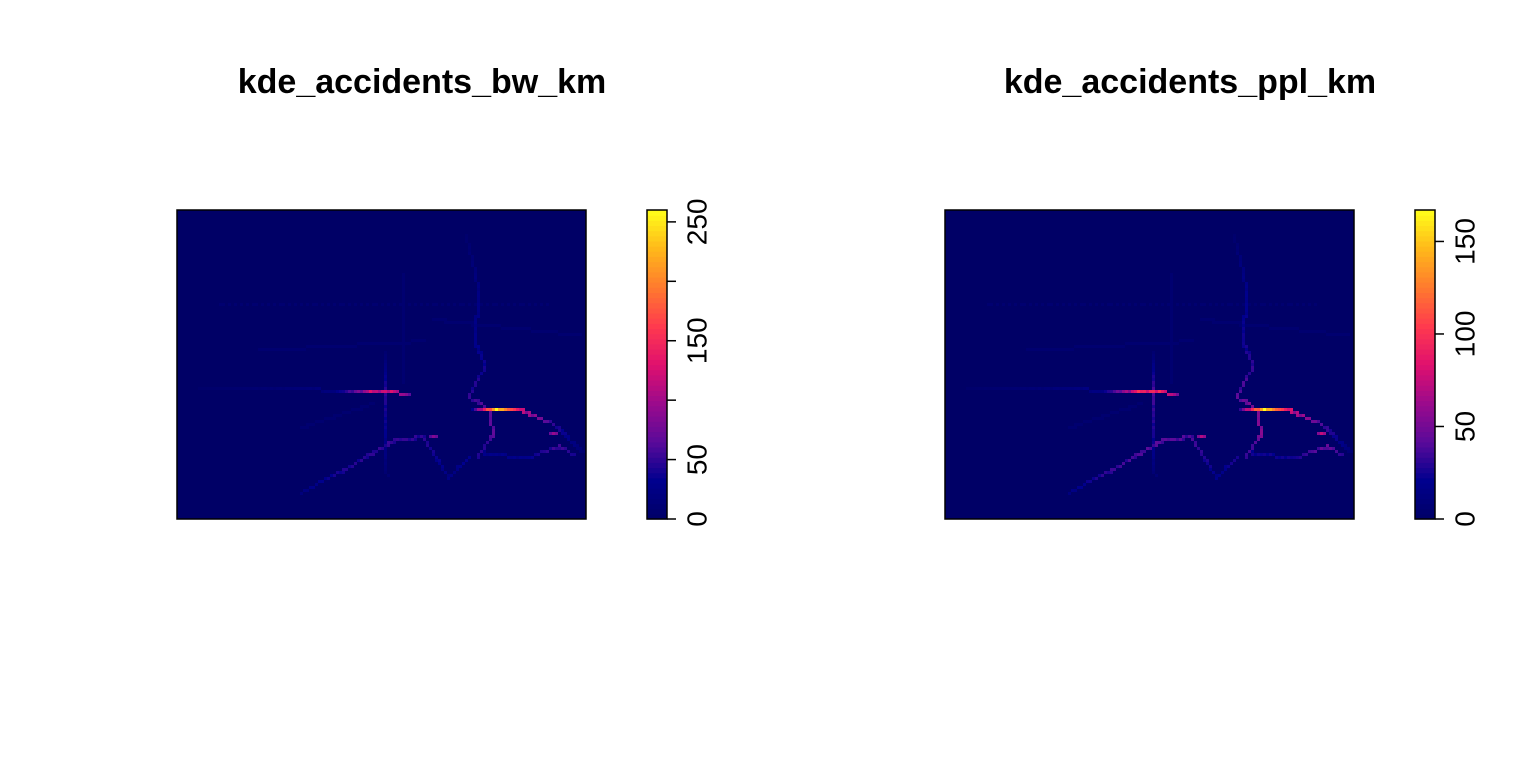 The width and height of the screenshot is (1536, 768). What do you see at coordinates (1291, 409) in the screenshot?
I see `hotspot-cell` at bounding box center [1291, 409].